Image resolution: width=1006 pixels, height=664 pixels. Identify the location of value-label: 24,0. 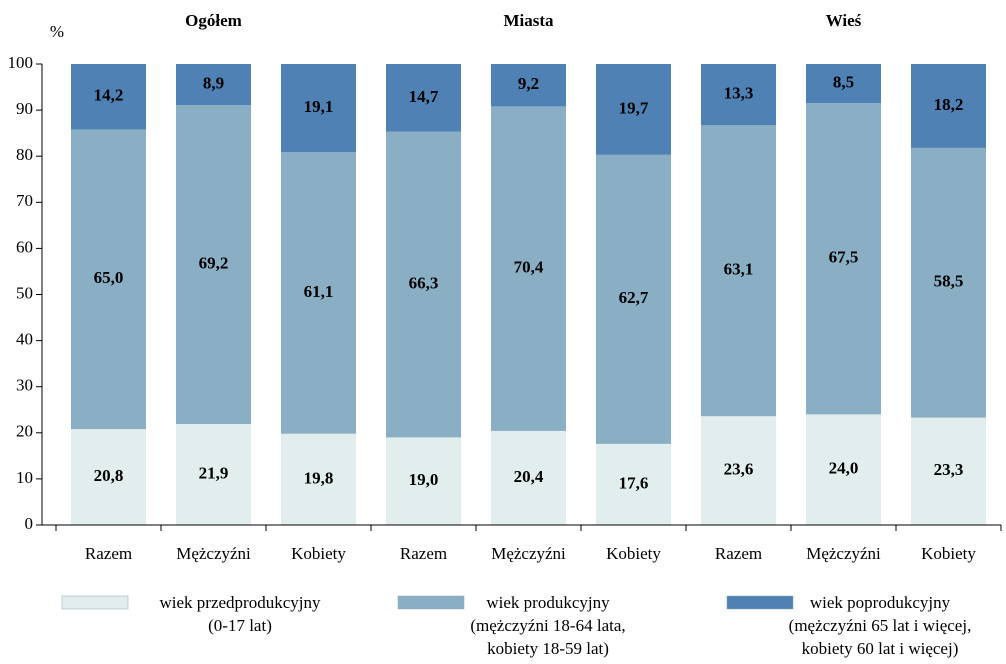
(844, 468).